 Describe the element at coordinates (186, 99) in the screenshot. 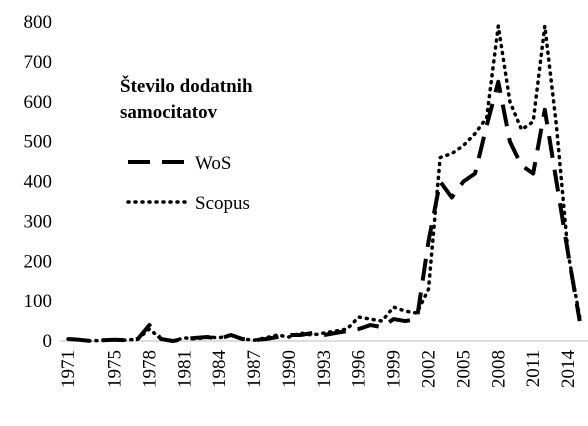

I see `legend-title: Število dodatnih samocitatov` at that location.